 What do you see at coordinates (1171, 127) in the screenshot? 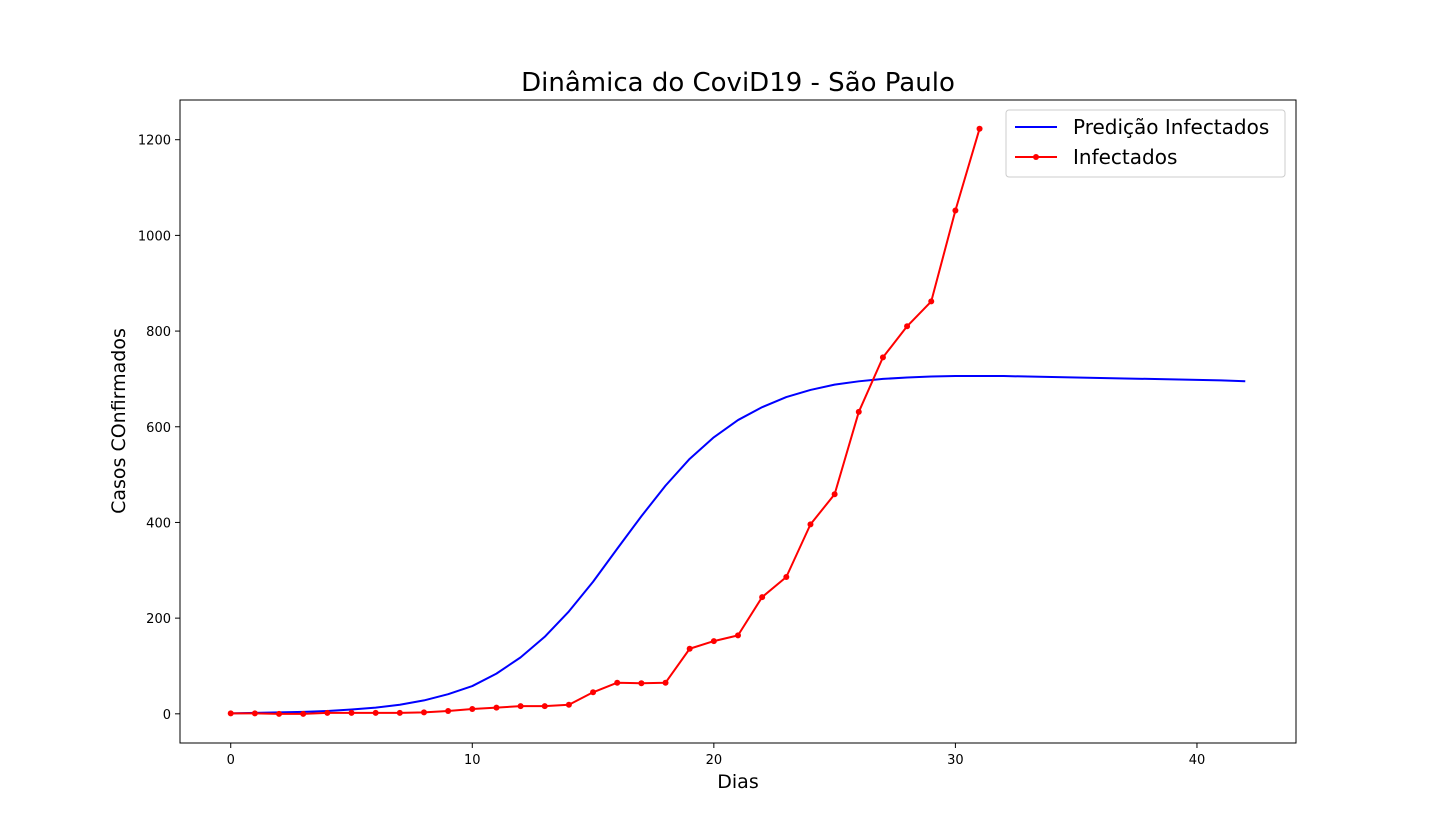
I see `legend-label-predicao-infectados: Predição Infectados` at bounding box center [1171, 127].